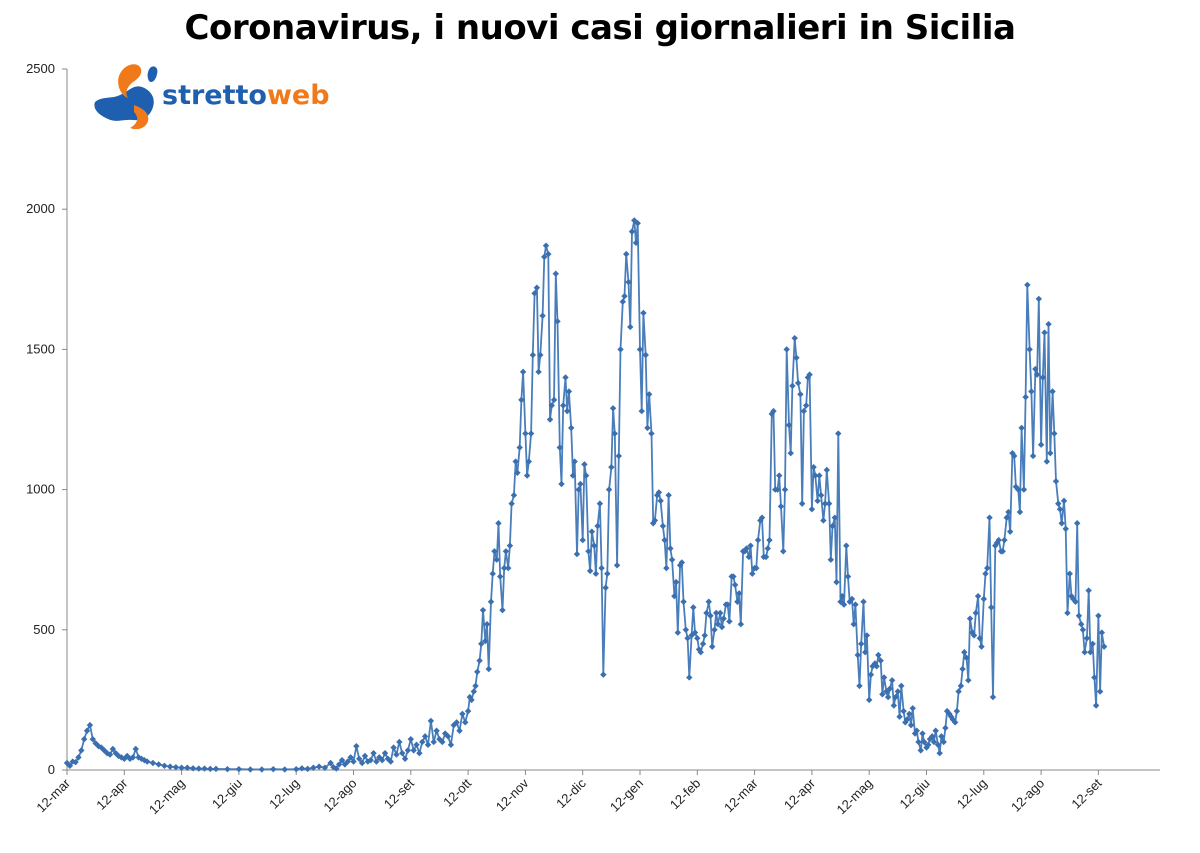  What do you see at coordinates (227, 794) in the screenshot?
I see `x-tick-label: 12-giu` at bounding box center [227, 794].